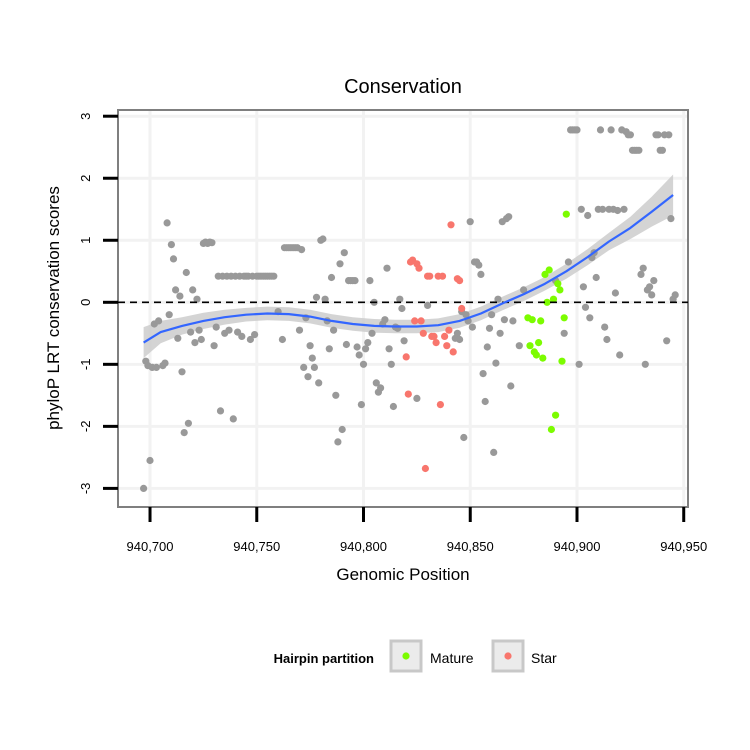  What do you see at coordinates (85, 302) in the screenshot?
I see `y-tick-label: 0` at bounding box center [85, 302].